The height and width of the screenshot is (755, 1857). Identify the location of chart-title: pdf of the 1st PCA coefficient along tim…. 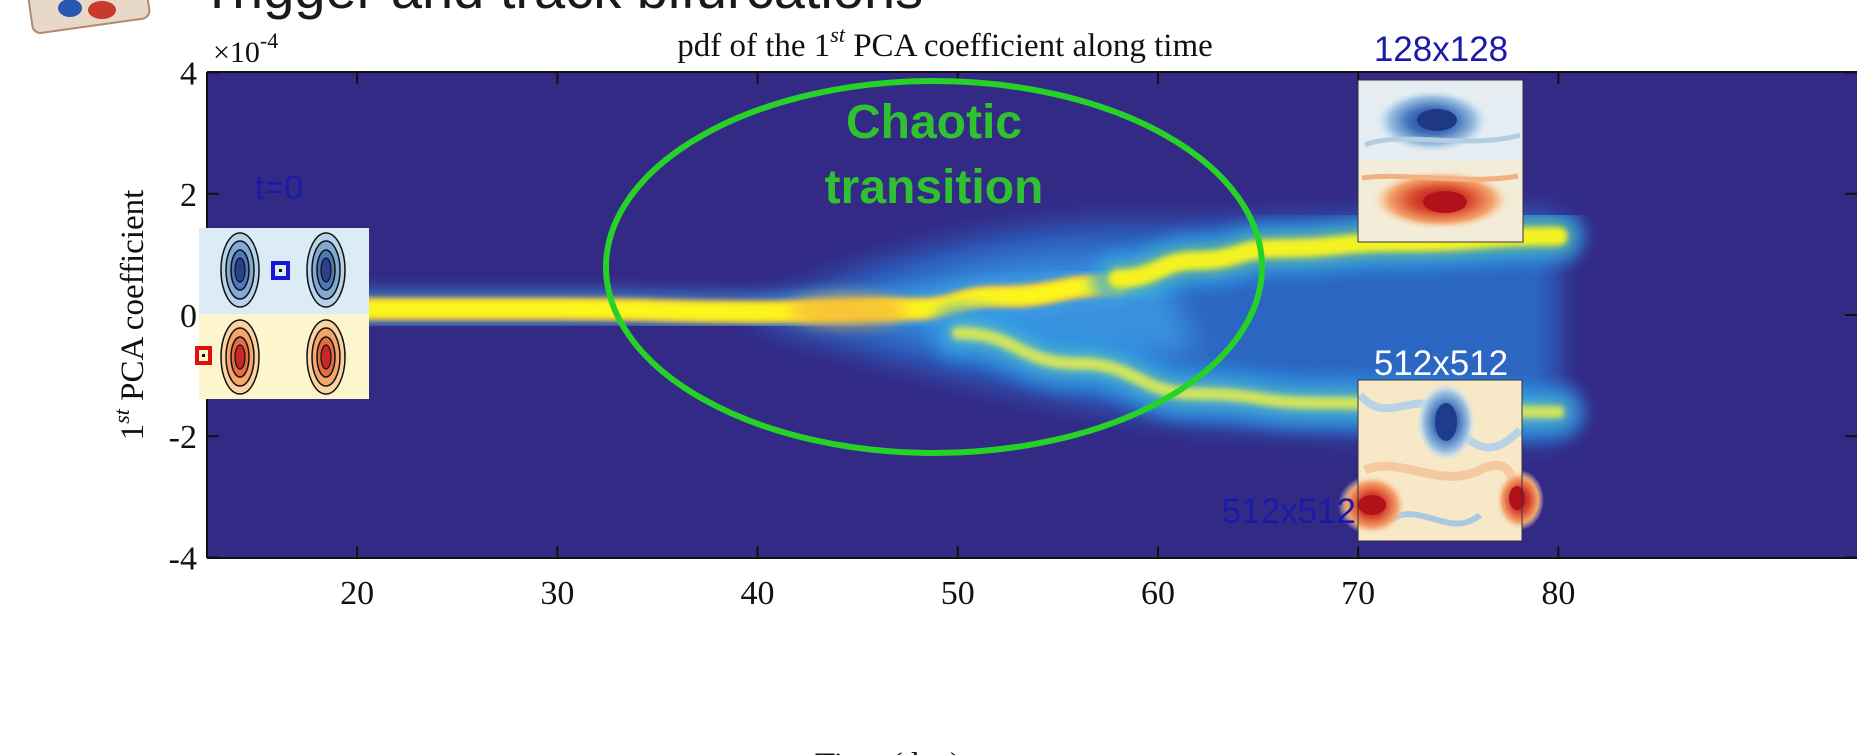
(945, 43).